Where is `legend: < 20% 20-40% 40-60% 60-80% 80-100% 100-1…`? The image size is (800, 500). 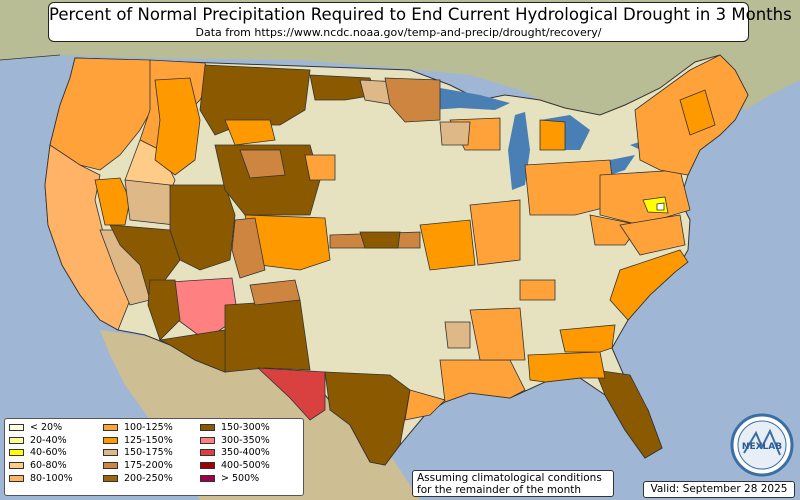
legend: < 20% 20-40% 40-60% 60-80% 80-100% 100-1… is located at coordinates (154, 457).